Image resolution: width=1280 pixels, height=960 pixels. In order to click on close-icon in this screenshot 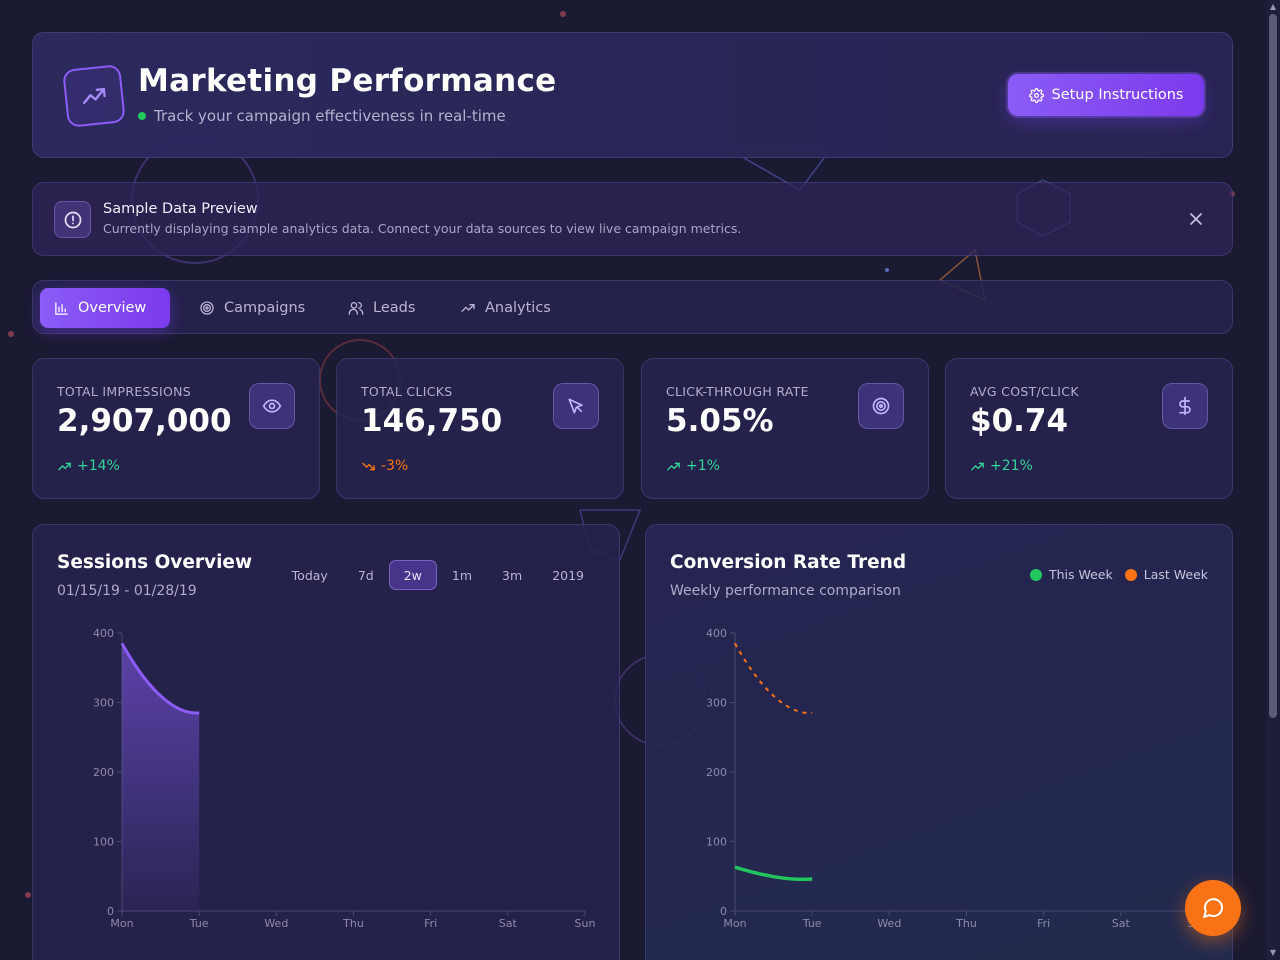, I will do `click(1196, 219)`.